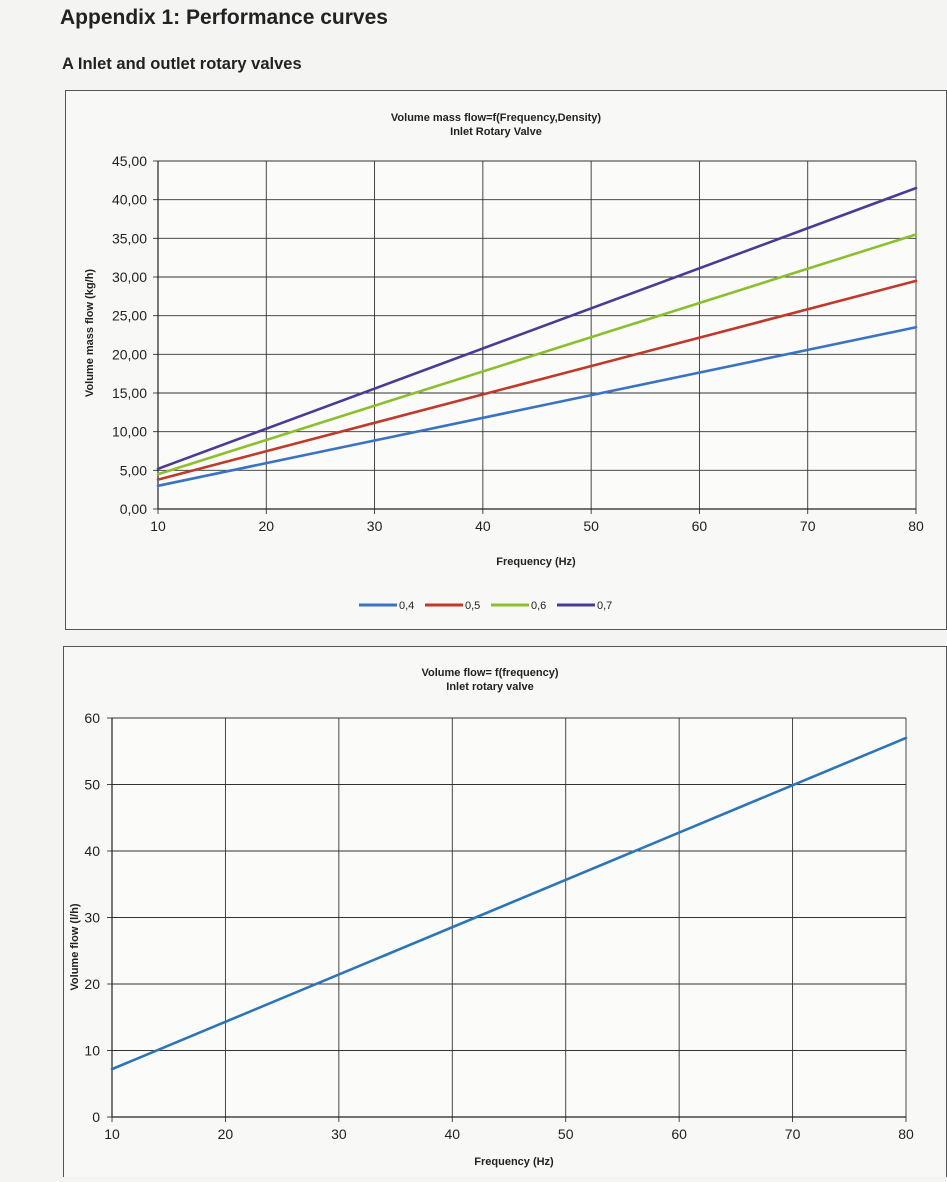 Image resolution: width=947 pixels, height=1182 pixels. I want to click on chart-title: Volume flow= f(frequency), so click(489, 673).